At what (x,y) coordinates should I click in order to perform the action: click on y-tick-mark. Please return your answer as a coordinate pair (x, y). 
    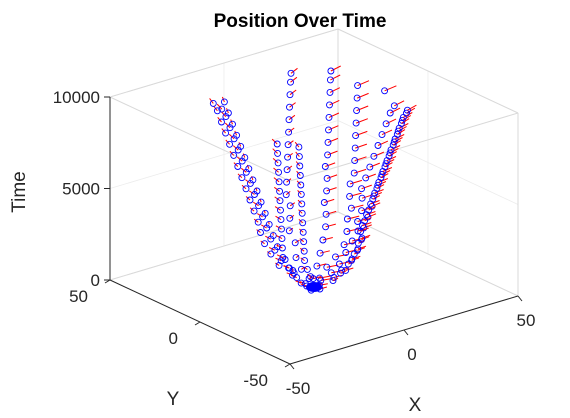
    Looking at the image, I should click on (197, 323).